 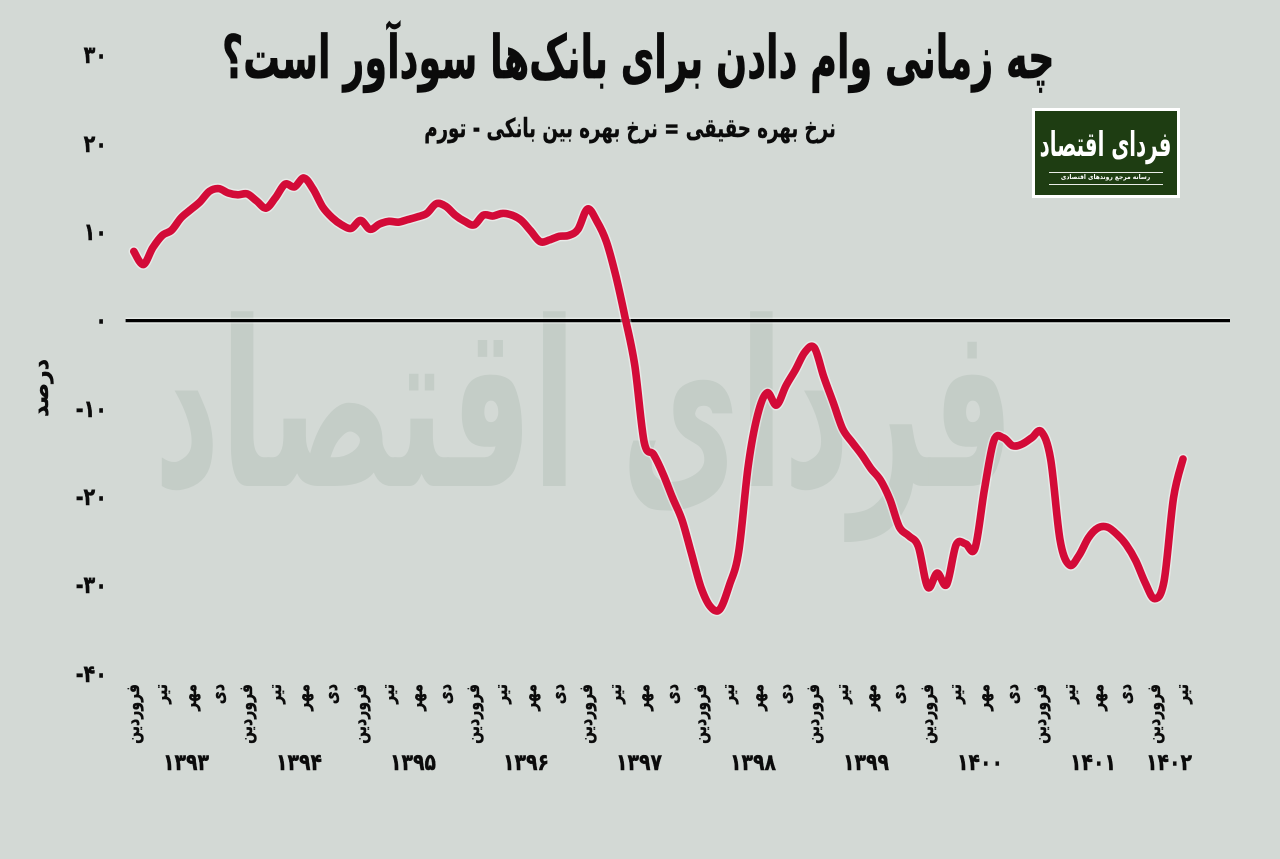 I want to click on x-year-label: ۱۳۹۹, so click(x=866, y=763).